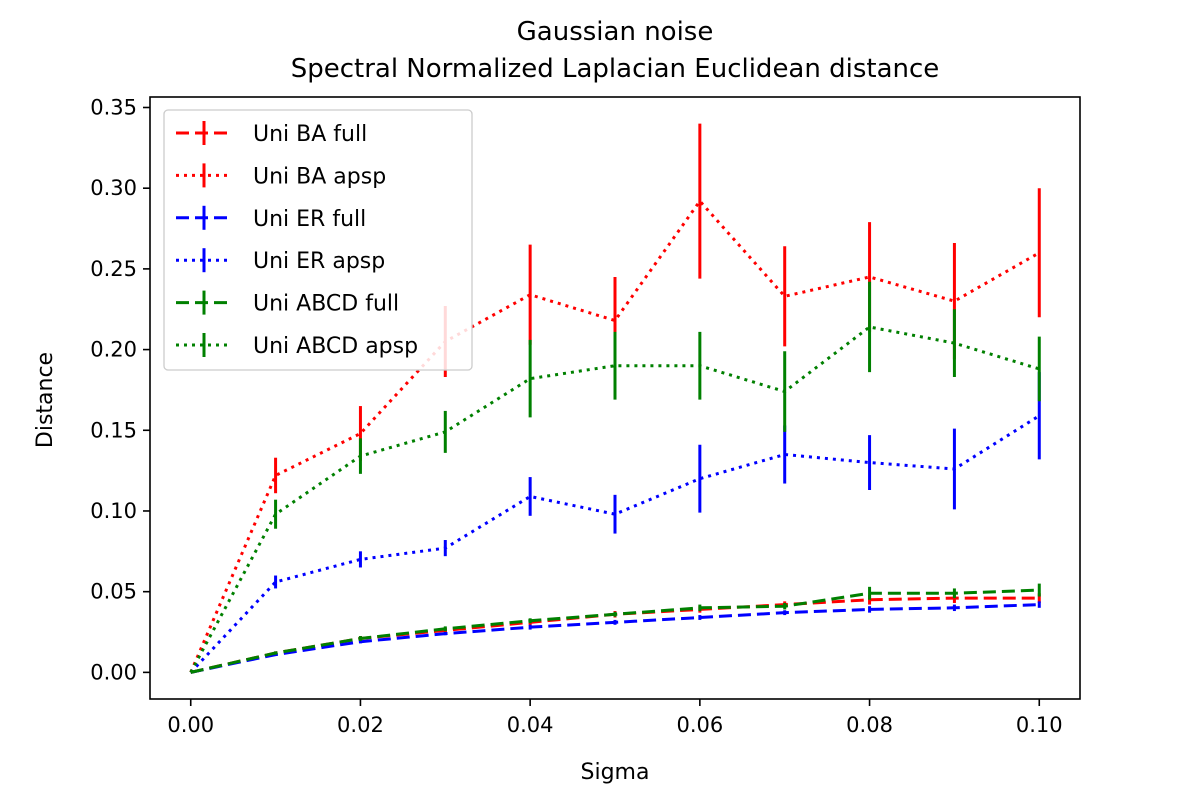 The width and height of the screenshot is (1200, 800). What do you see at coordinates (530, 725) in the screenshot?
I see `x-tick-label: 0.04` at bounding box center [530, 725].